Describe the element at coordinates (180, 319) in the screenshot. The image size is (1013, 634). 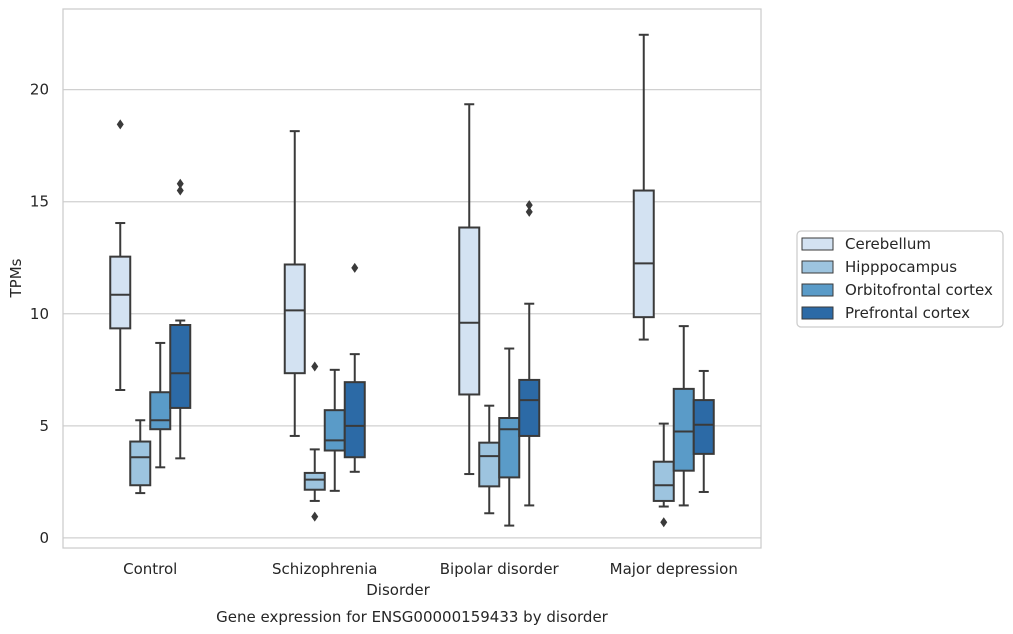
I see `box-control-prefrontal-cortex` at that location.